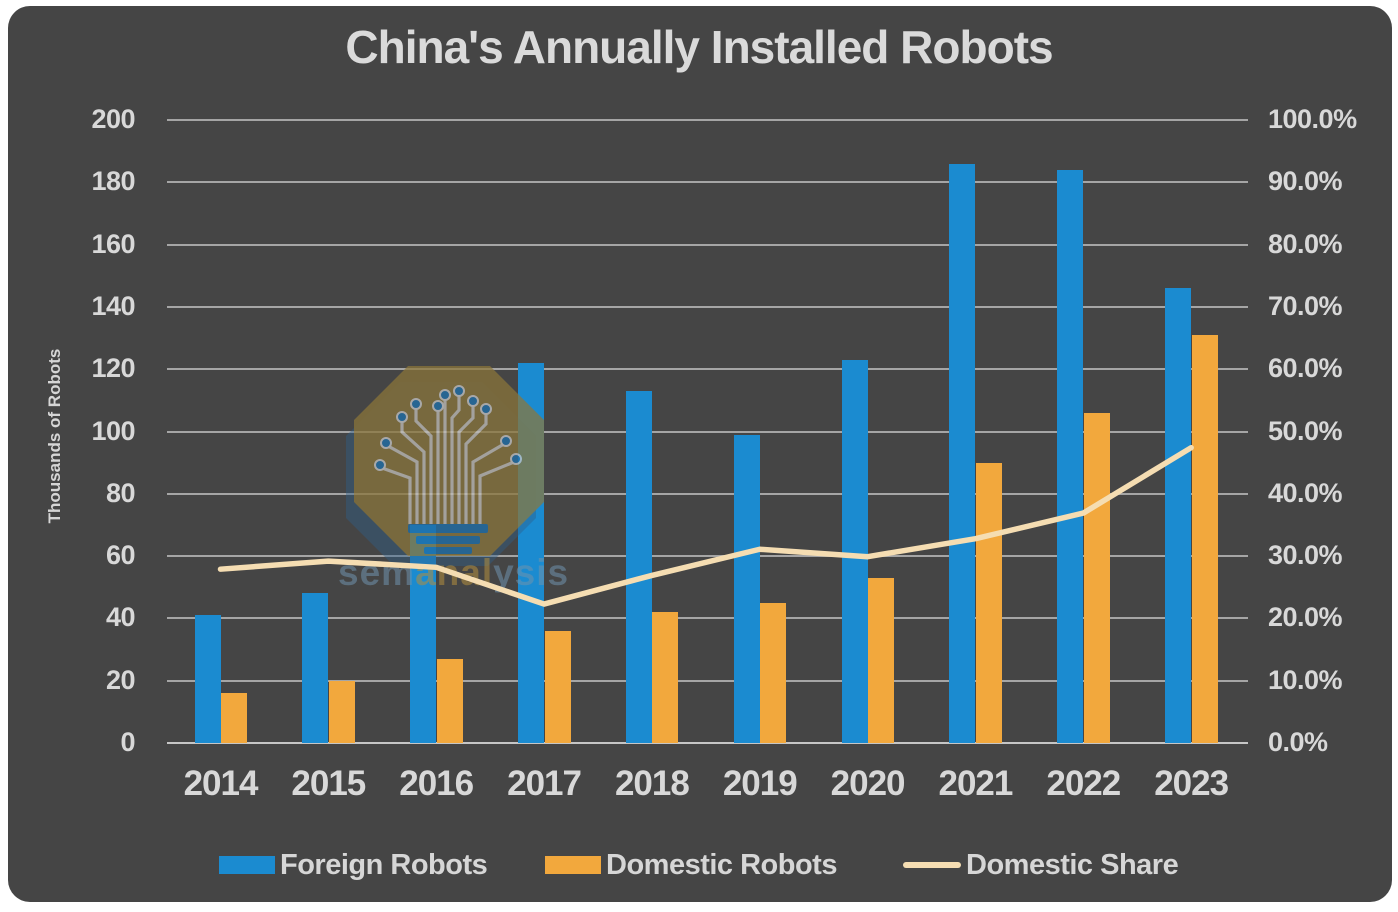 Image resolution: width=1398 pixels, height=912 pixels. What do you see at coordinates (854, 551) in the screenshot?
I see `bar-foreign-2020` at bounding box center [854, 551].